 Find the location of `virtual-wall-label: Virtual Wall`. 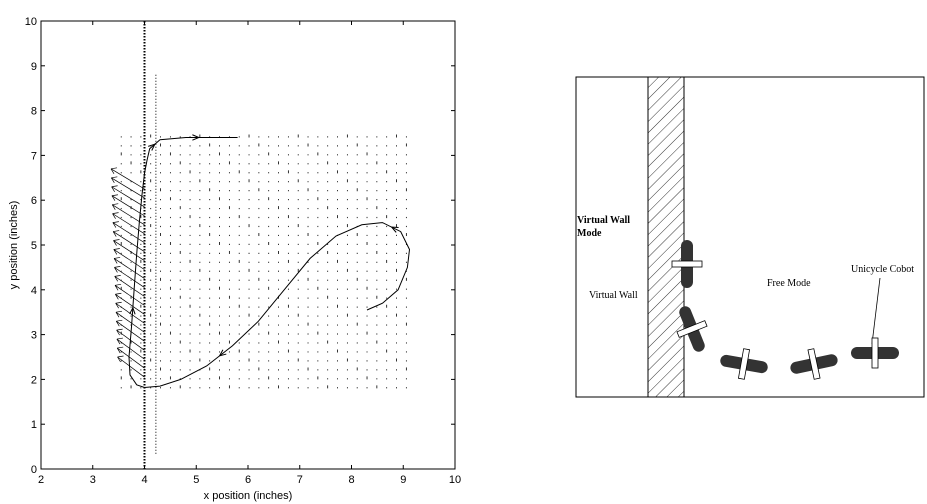

virtual-wall-label: Virtual Wall is located at coordinates (613, 295).